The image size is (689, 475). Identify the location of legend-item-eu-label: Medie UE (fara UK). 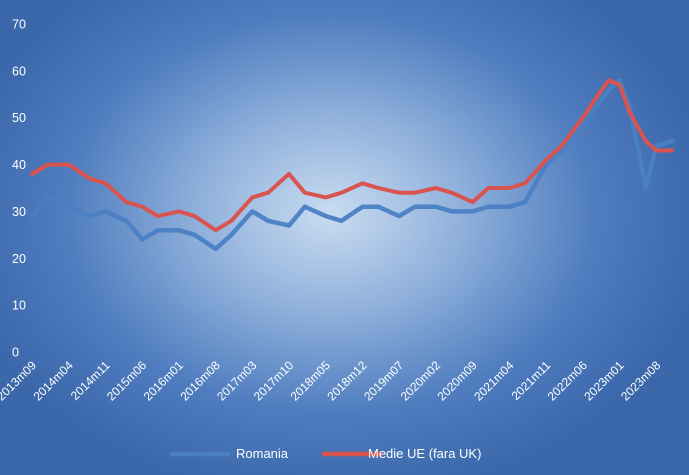
(424, 453).